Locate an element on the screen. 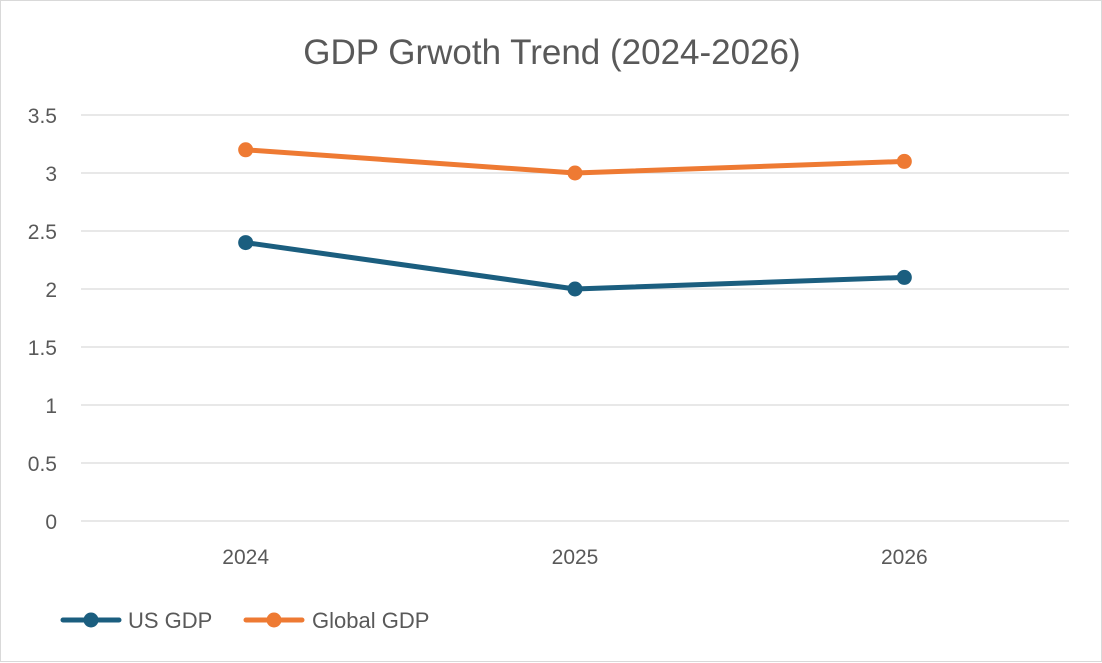 The width and height of the screenshot is (1102, 663). y-axis-ticks: 0 0.5 1 1.5 2 2.5 3 3.5 is located at coordinates (42, 319).